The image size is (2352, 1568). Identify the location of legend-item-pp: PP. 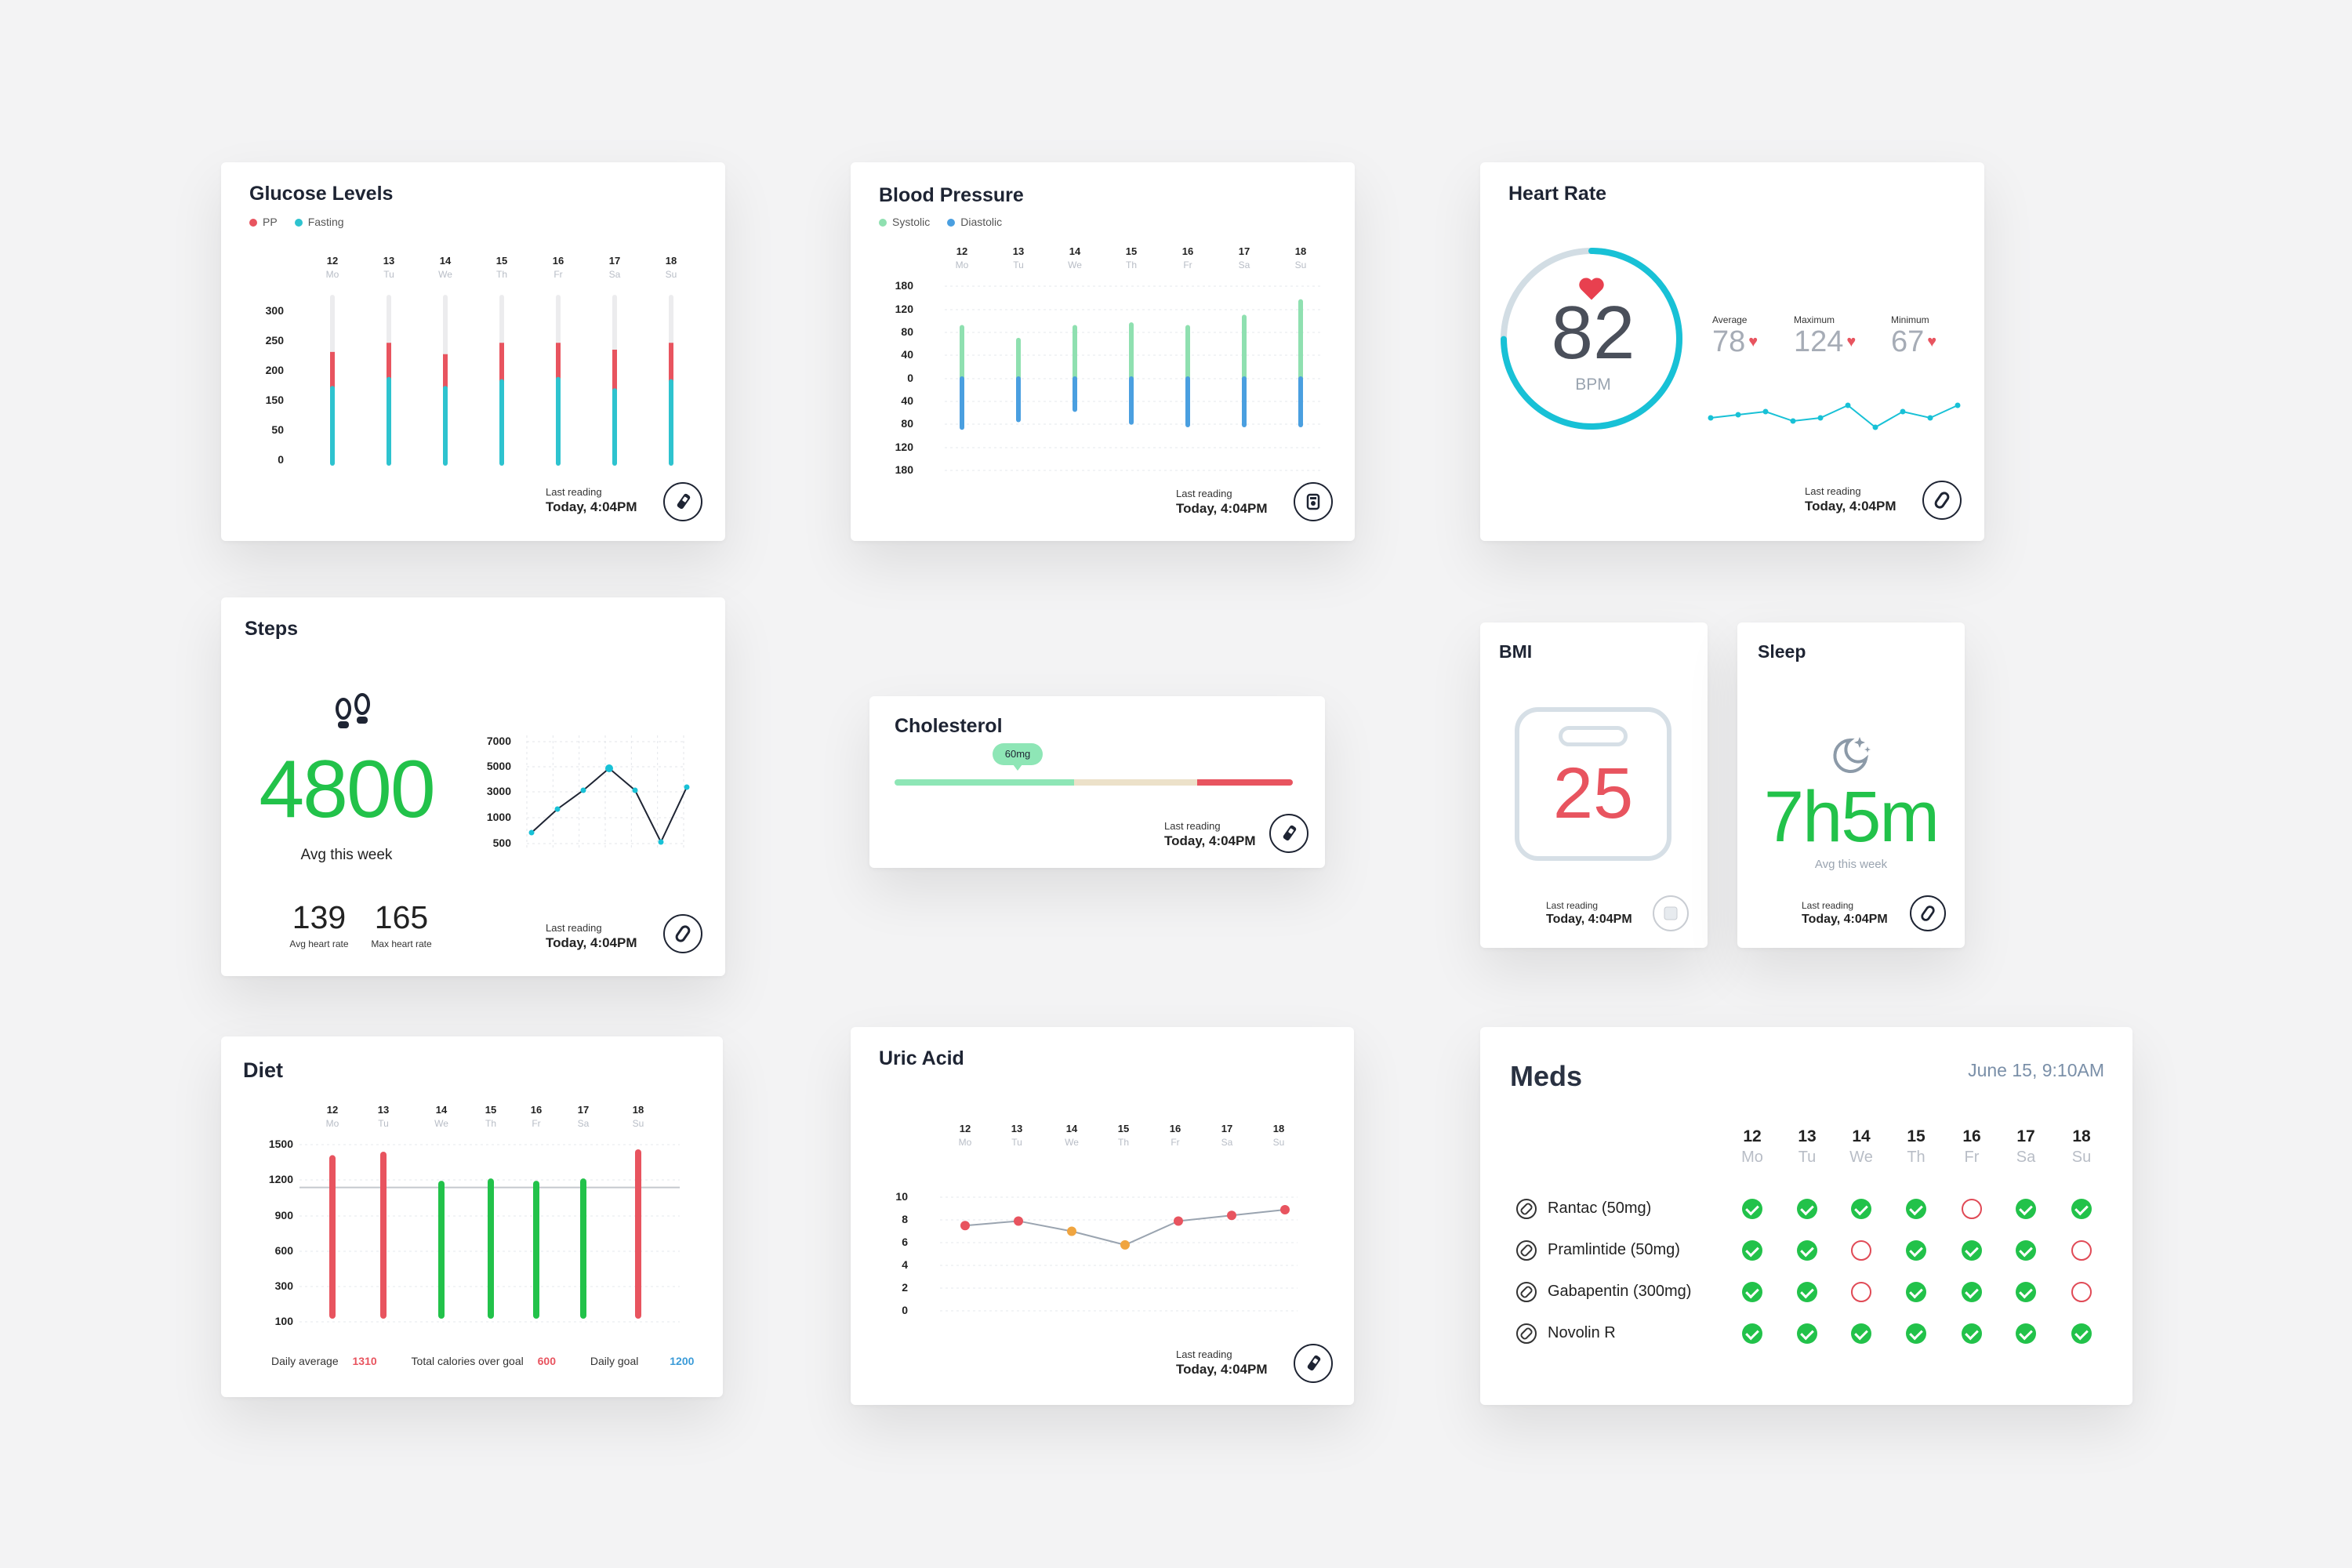
(263, 222).